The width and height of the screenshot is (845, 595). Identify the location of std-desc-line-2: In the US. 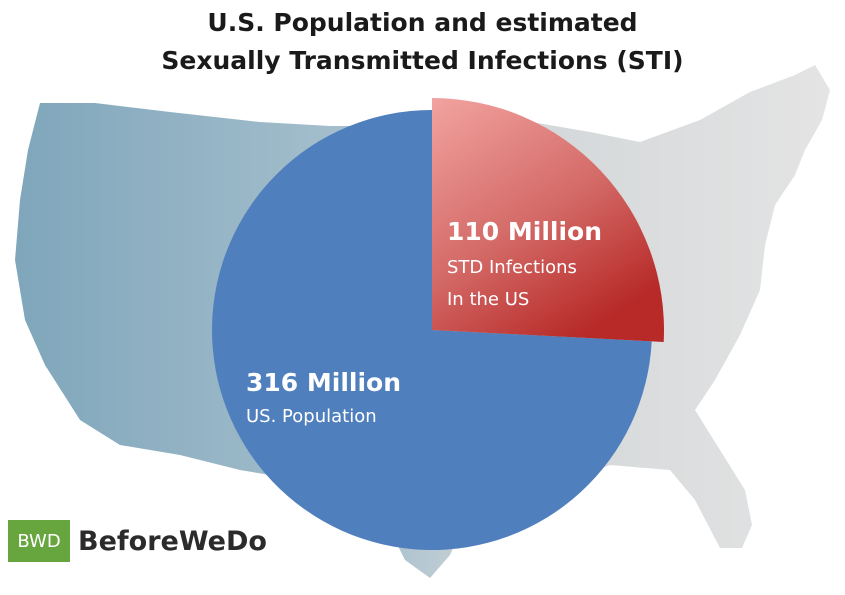
(488, 299).